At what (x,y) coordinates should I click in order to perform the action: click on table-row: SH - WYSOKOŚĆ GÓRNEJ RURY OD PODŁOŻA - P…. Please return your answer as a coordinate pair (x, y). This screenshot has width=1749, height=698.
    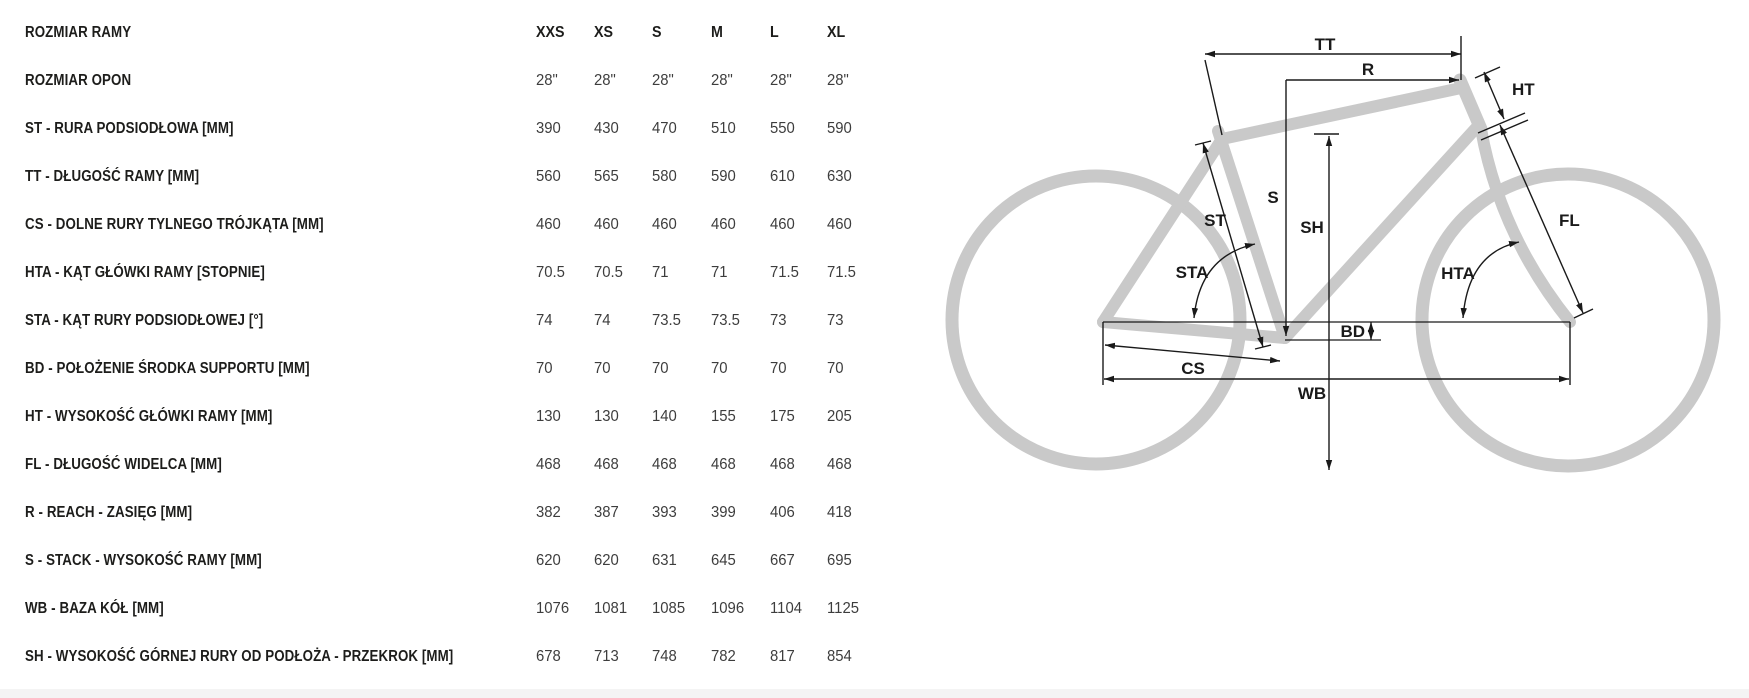
    Looking at the image, I should click on (455, 657).